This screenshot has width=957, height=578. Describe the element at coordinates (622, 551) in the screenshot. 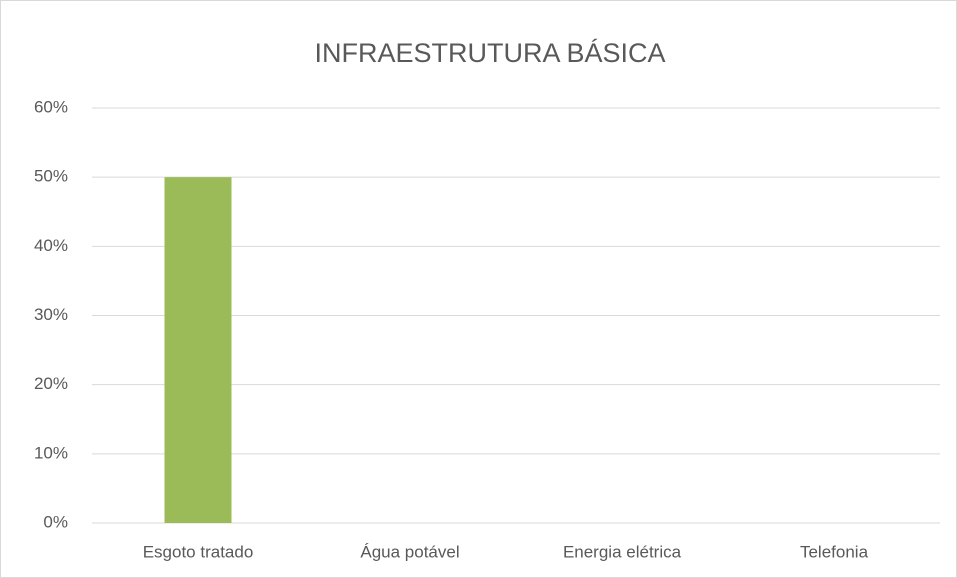

I see `x-tick-label: Energia elétrica` at that location.